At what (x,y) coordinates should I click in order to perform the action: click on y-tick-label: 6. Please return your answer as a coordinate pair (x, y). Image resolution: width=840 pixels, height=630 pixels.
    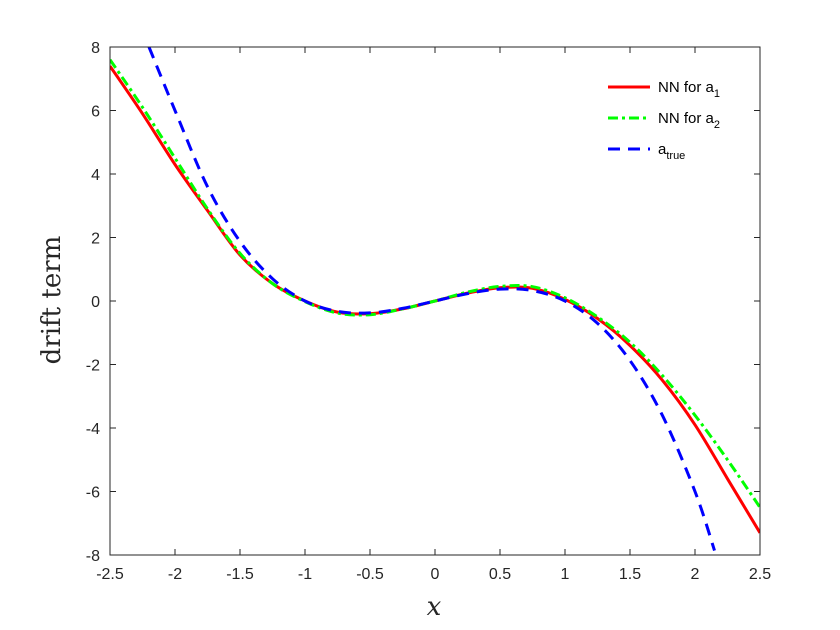
    Looking at the image, I should click on (95, 112).